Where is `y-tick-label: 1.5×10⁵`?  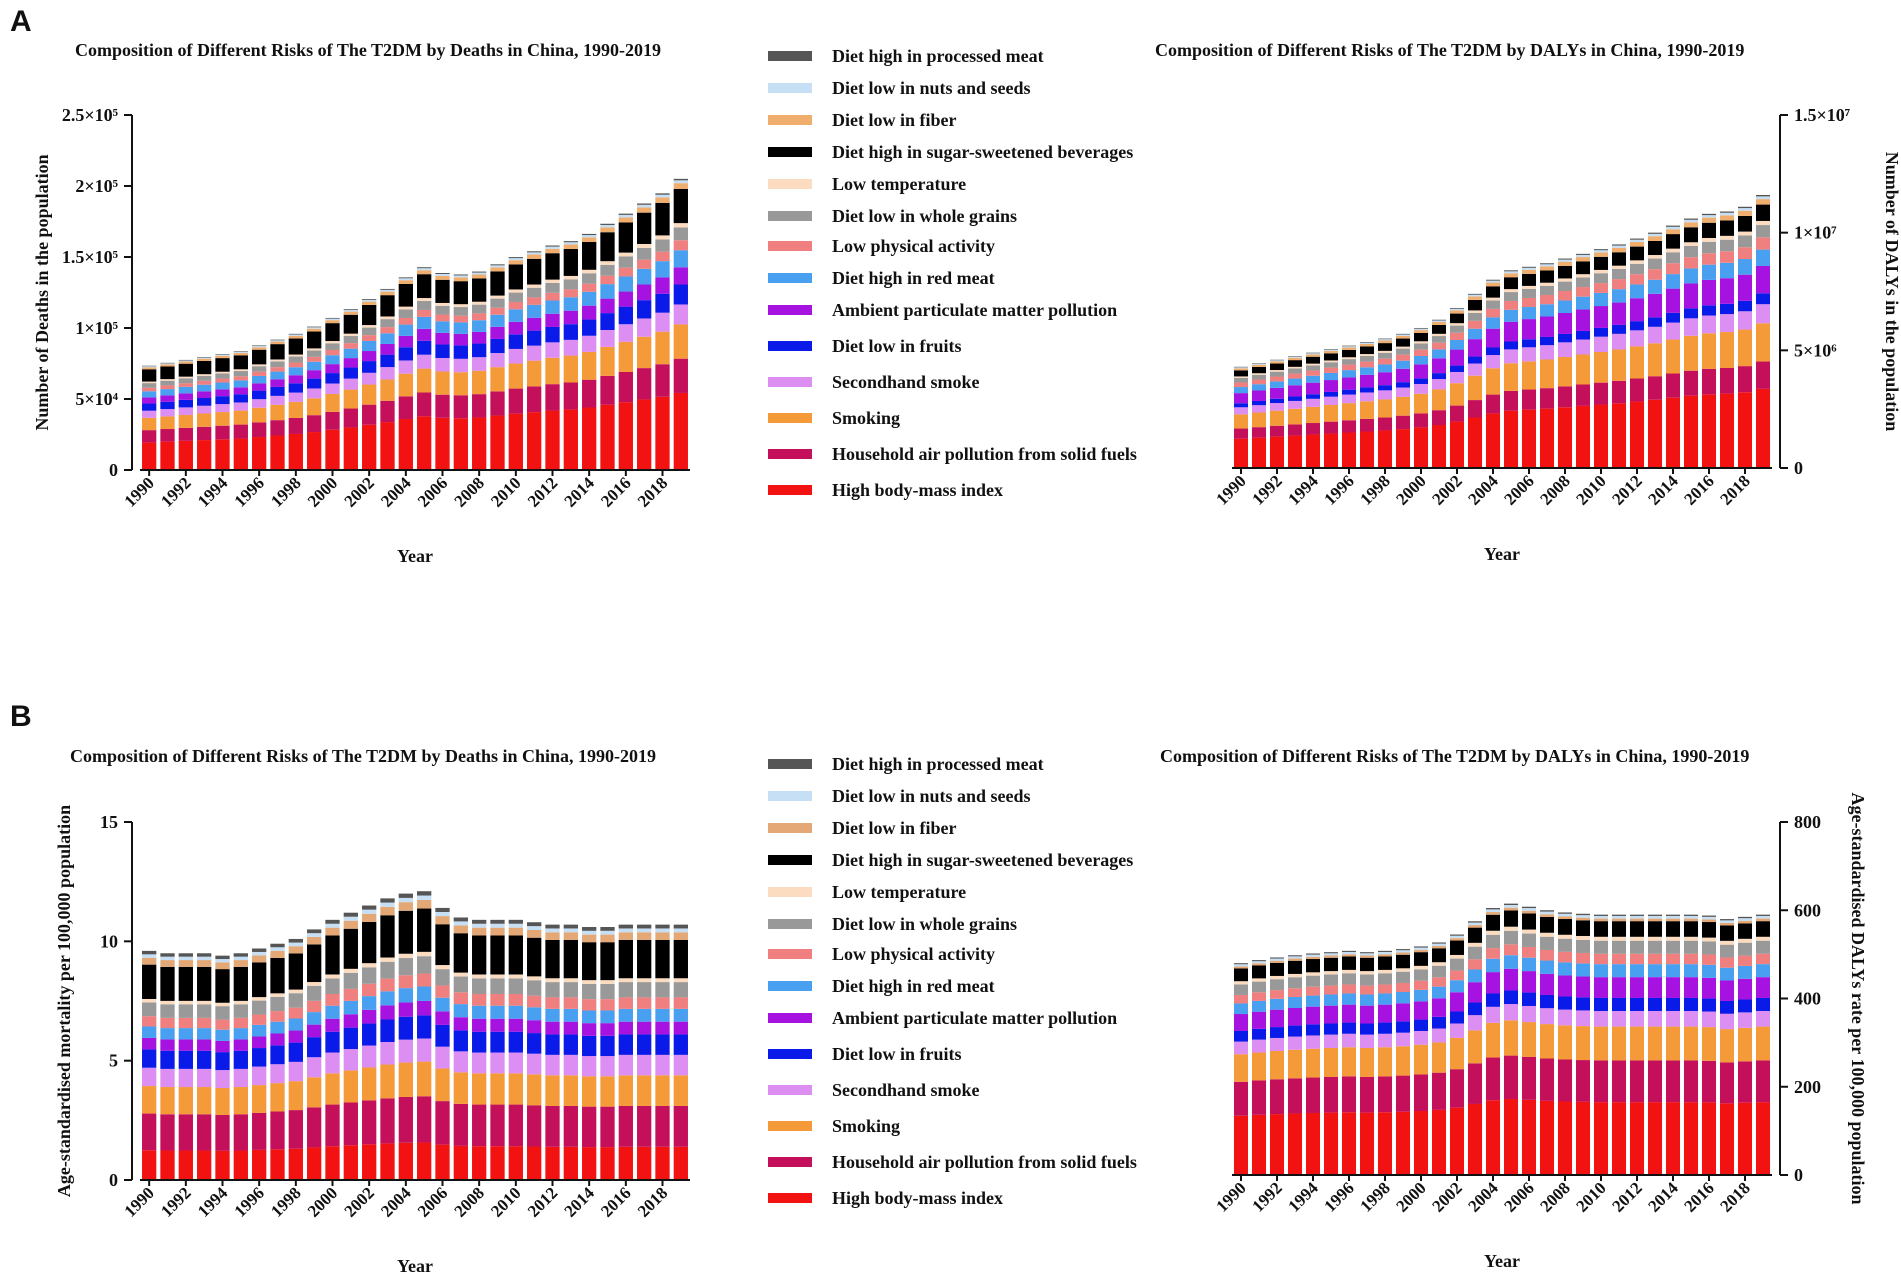 y-tick-label: 1.5×10⁵ is located at coordinates (90, 257).